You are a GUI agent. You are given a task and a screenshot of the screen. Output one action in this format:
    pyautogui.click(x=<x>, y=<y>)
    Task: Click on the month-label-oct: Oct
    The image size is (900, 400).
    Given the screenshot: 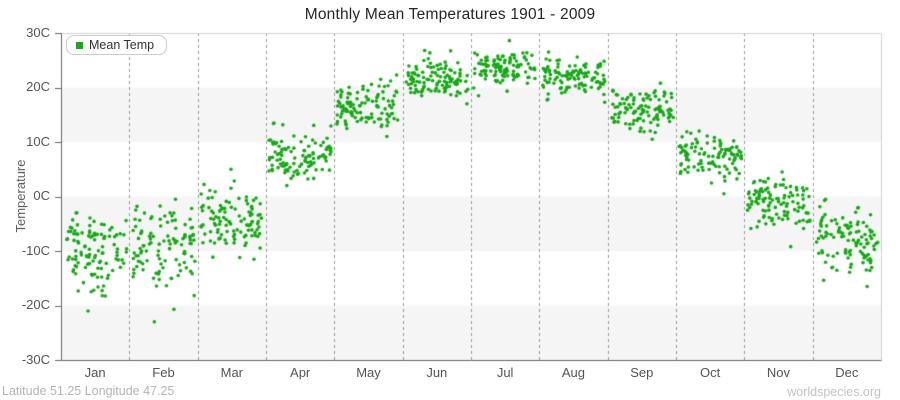 What is the action you would take?
    pyautogui.click(x=710, y=372)
    